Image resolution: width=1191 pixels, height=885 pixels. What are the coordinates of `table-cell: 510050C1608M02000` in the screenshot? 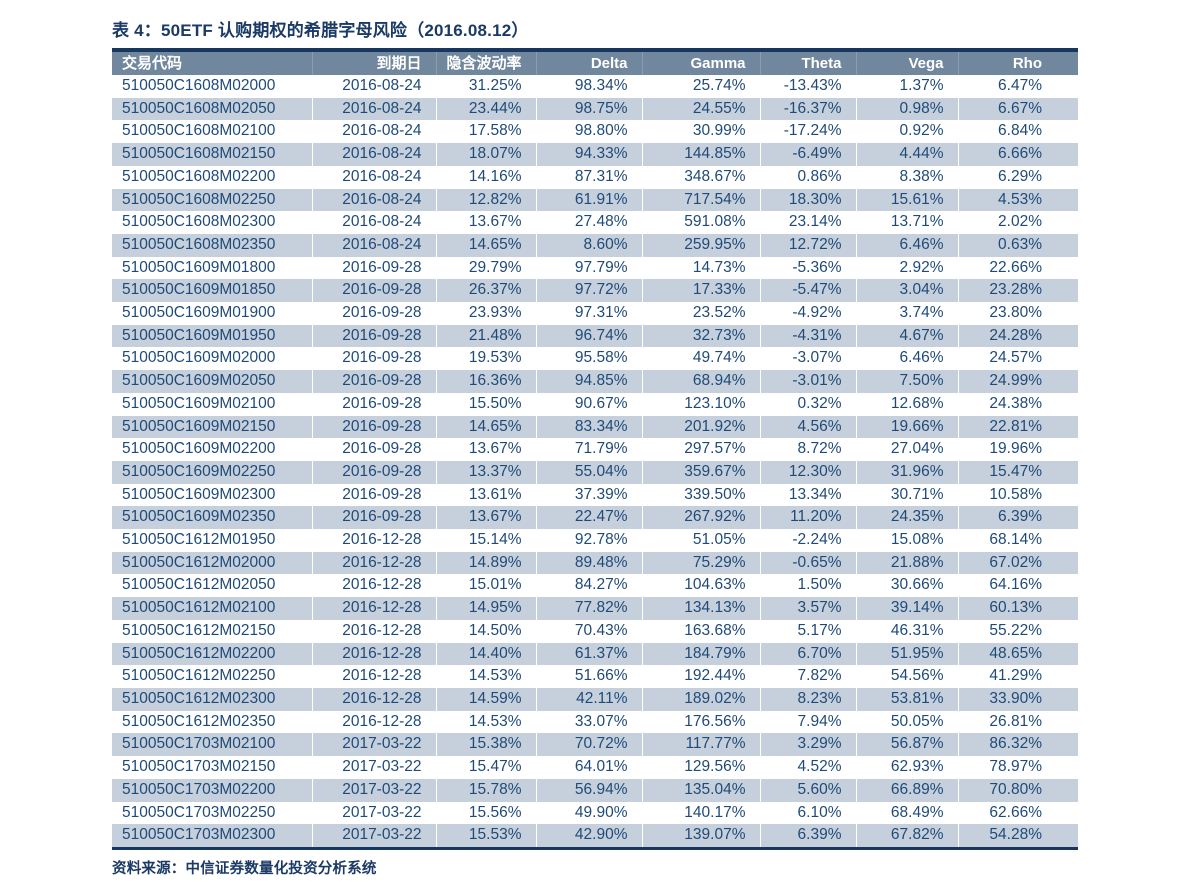 It's located at (199, 85).